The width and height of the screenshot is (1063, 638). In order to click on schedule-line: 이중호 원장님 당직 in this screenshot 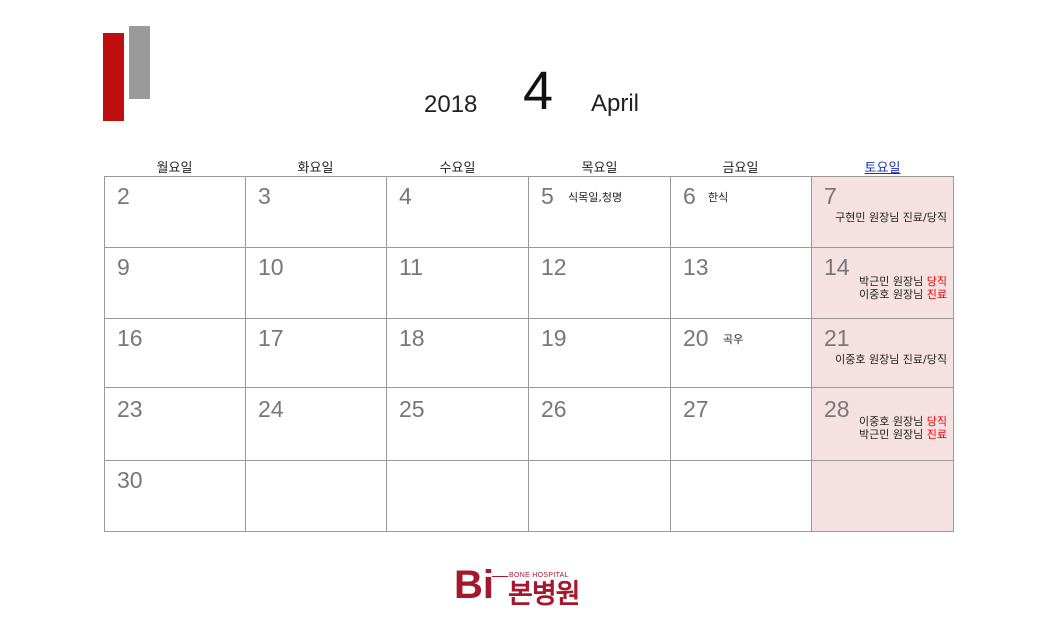, I will do `click(903, 421)`.